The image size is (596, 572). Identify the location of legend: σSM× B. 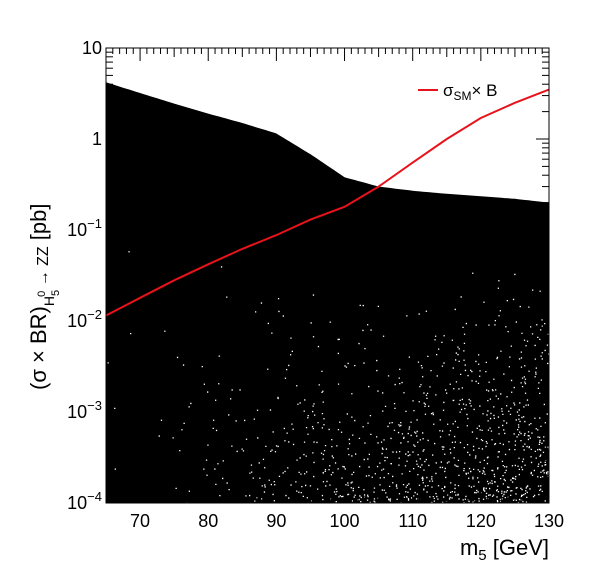
(458, 92).